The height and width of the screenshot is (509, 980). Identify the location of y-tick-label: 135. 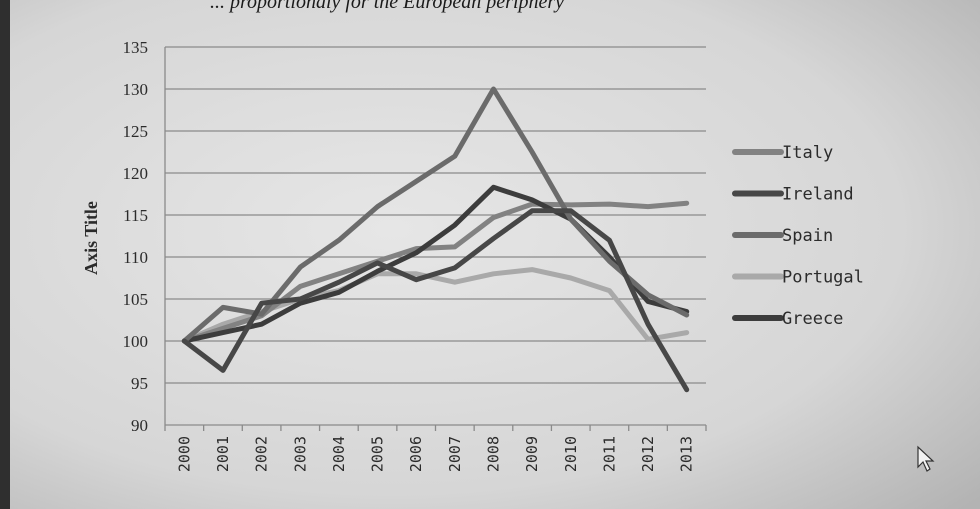
(136, 47).